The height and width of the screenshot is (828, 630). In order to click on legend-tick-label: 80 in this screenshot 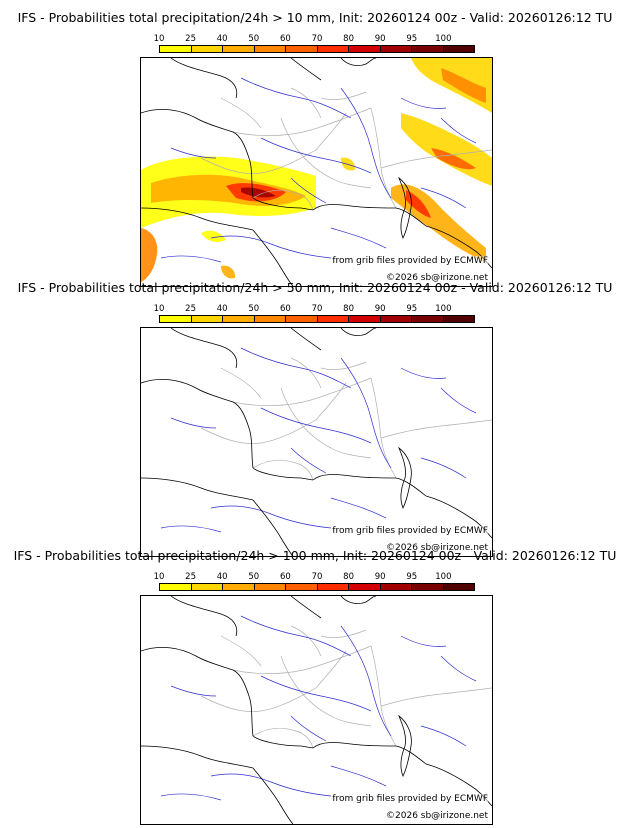, I will do `click(349, 577)`.